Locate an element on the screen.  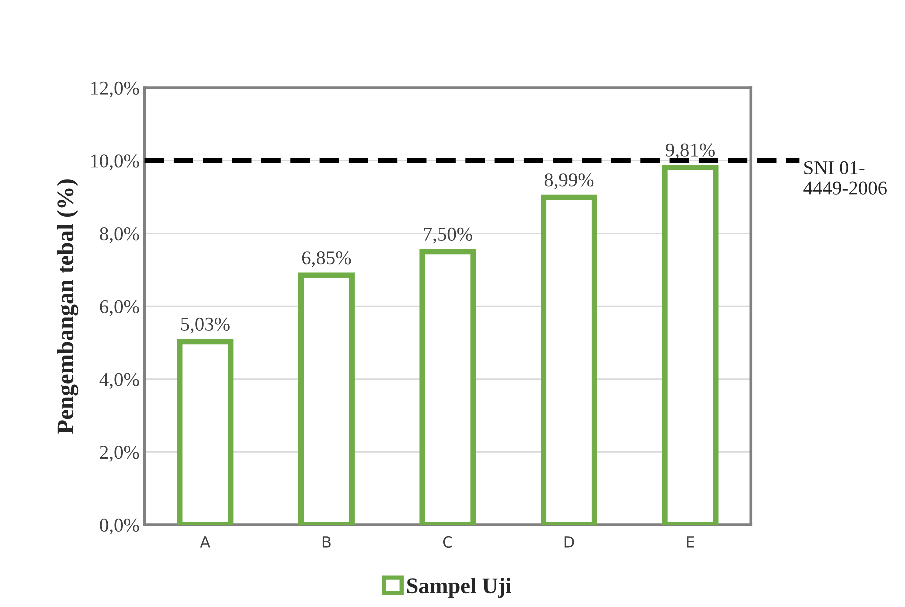
data-label: 7,50% is located at coordinates (448, 236).